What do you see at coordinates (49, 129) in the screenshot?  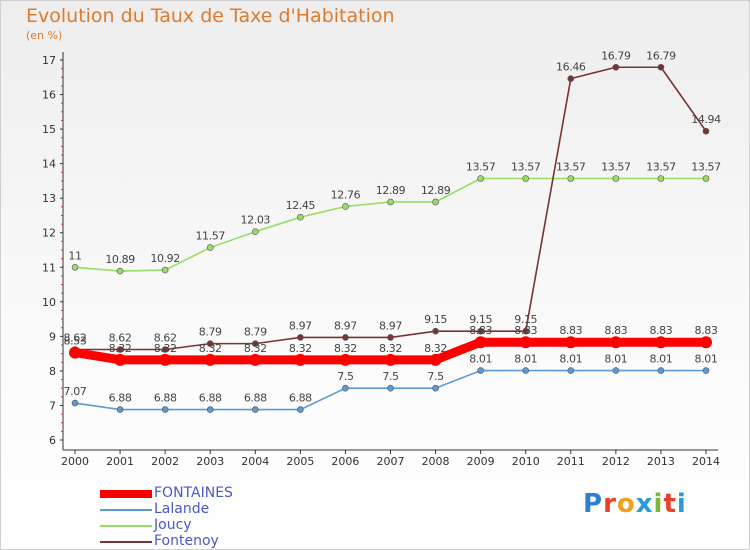 I see `y-tick-label: 15` at bounding box center [49, 129].